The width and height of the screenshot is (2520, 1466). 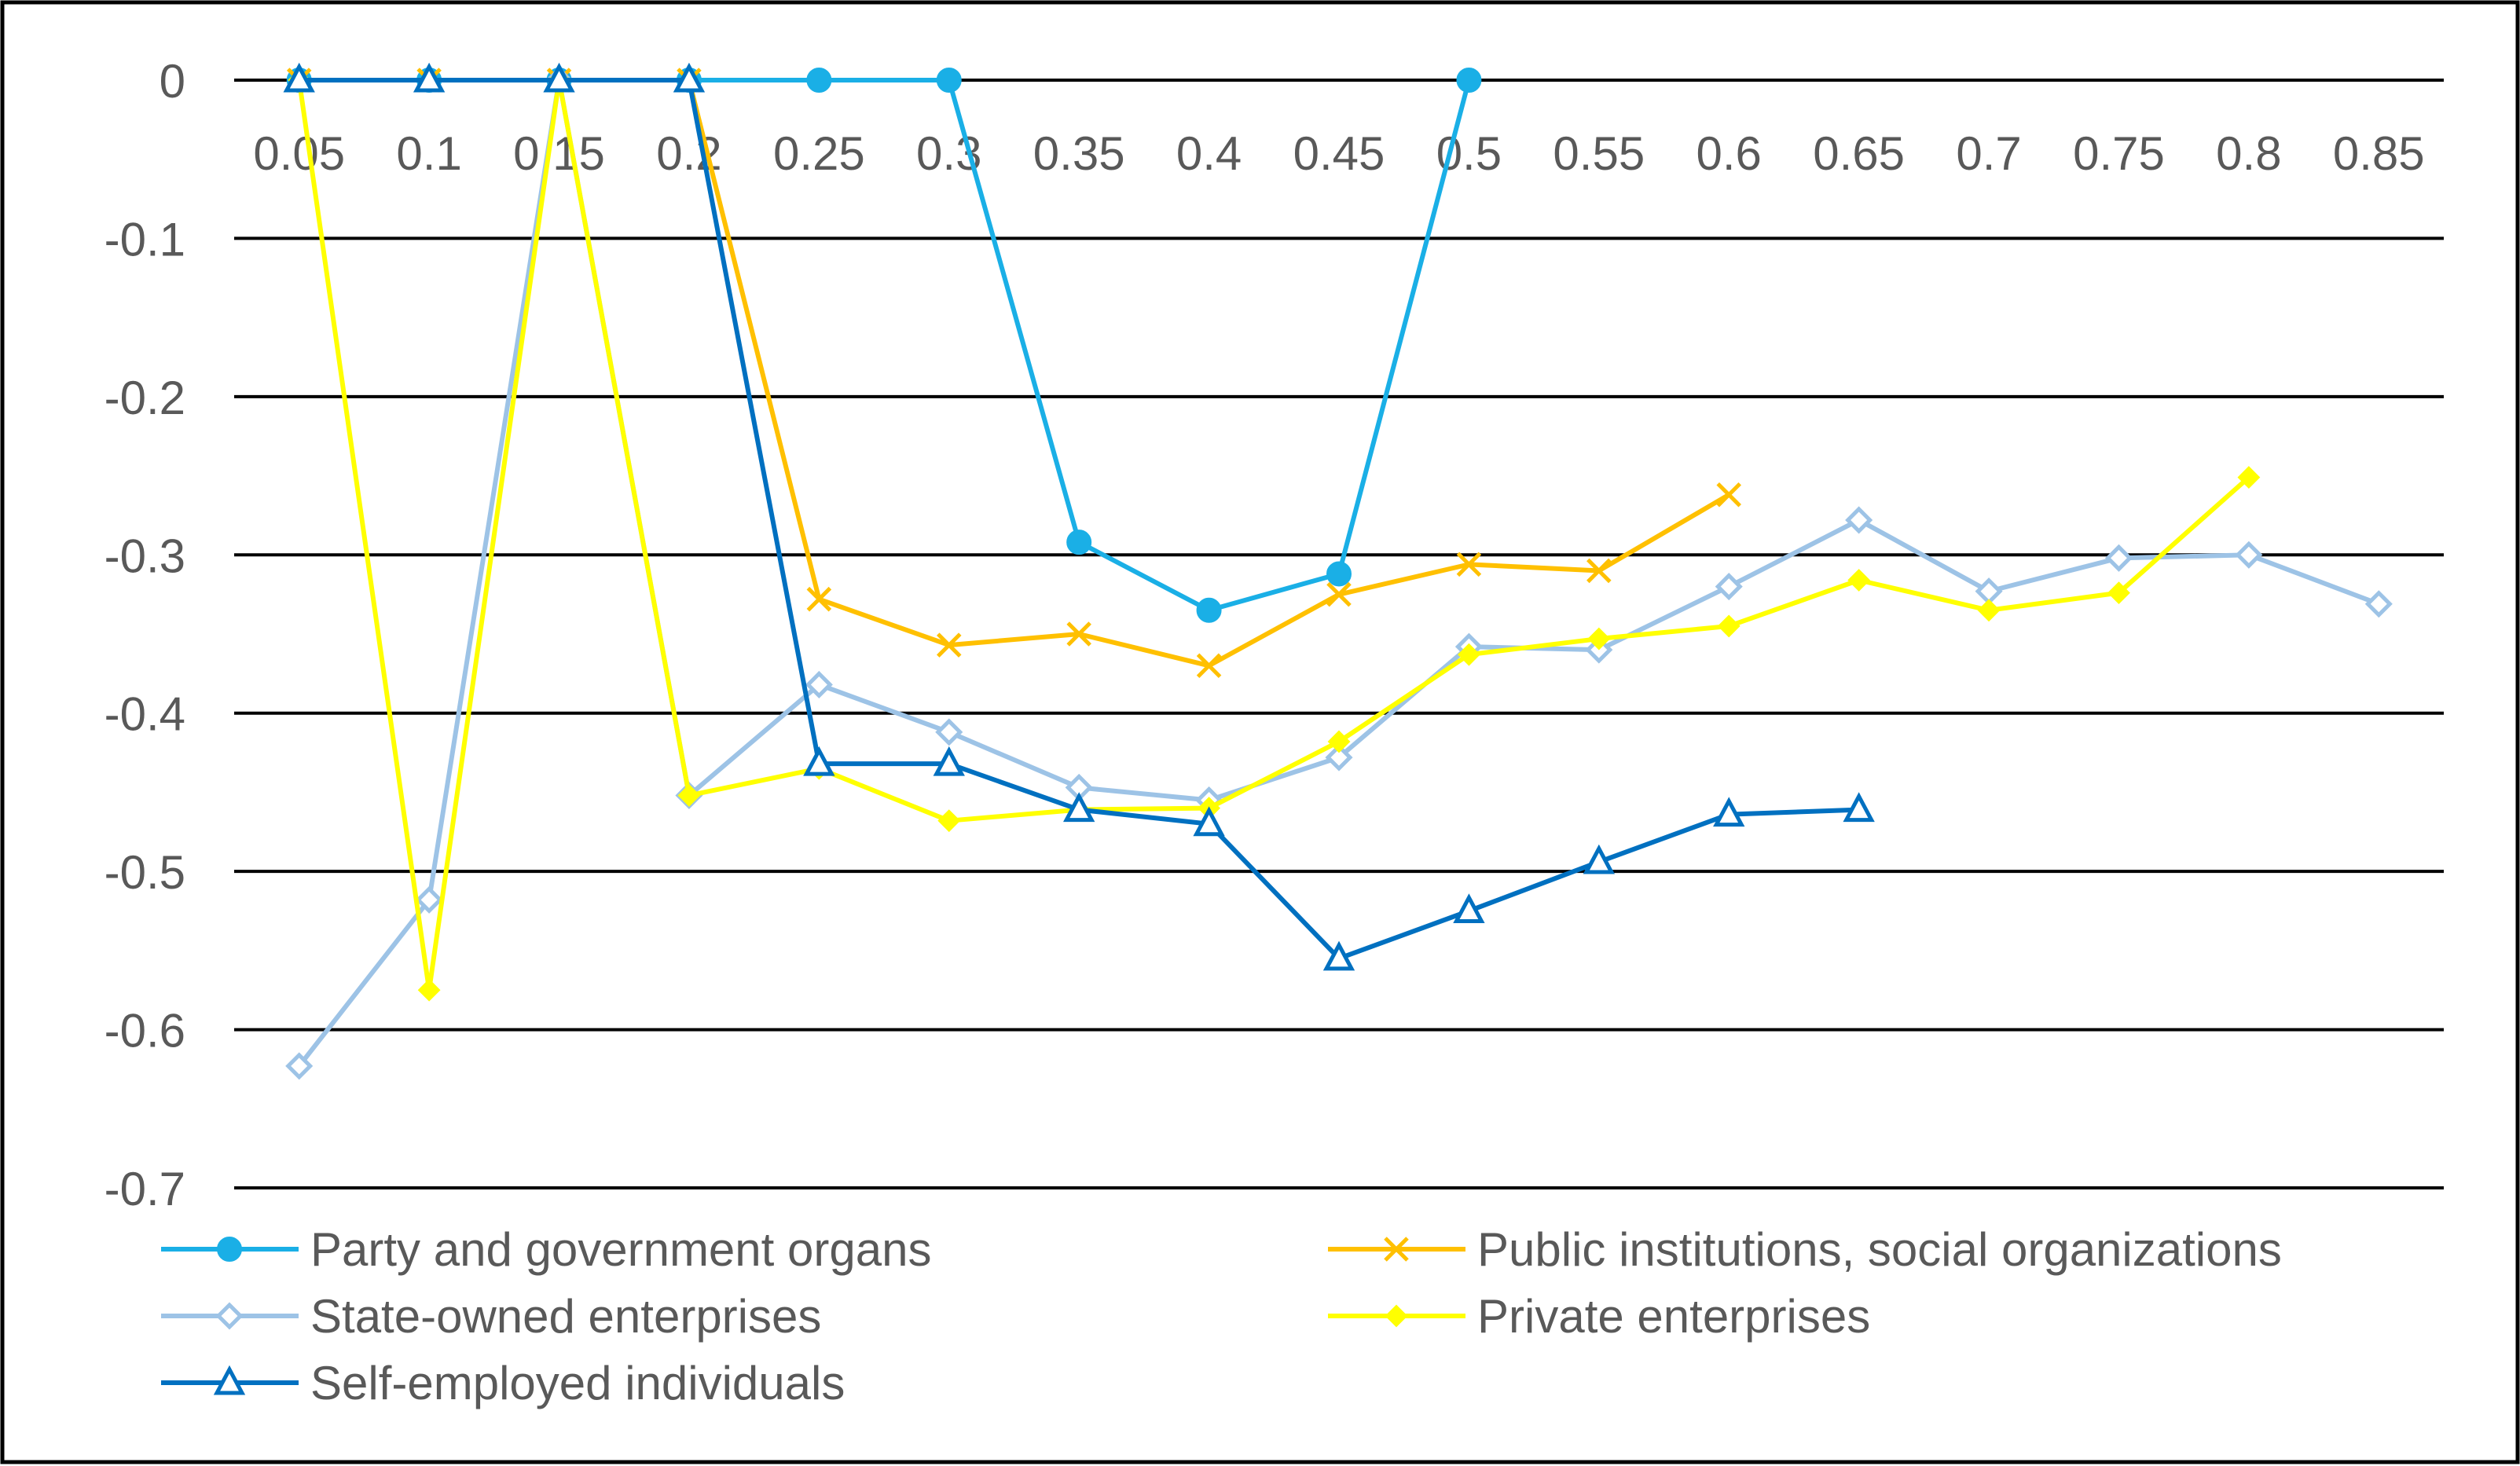 I want to click on x-tick-label: 0.45, so click(x=1339, y=153).